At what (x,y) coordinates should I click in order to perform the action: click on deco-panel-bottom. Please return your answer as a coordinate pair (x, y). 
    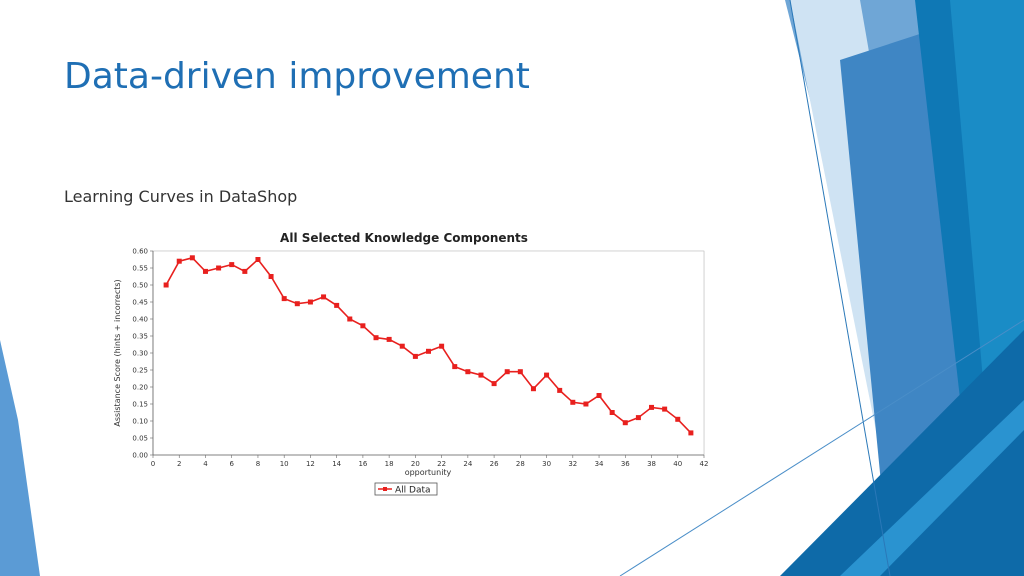
    Looking at the image, I should click on (902, 453).